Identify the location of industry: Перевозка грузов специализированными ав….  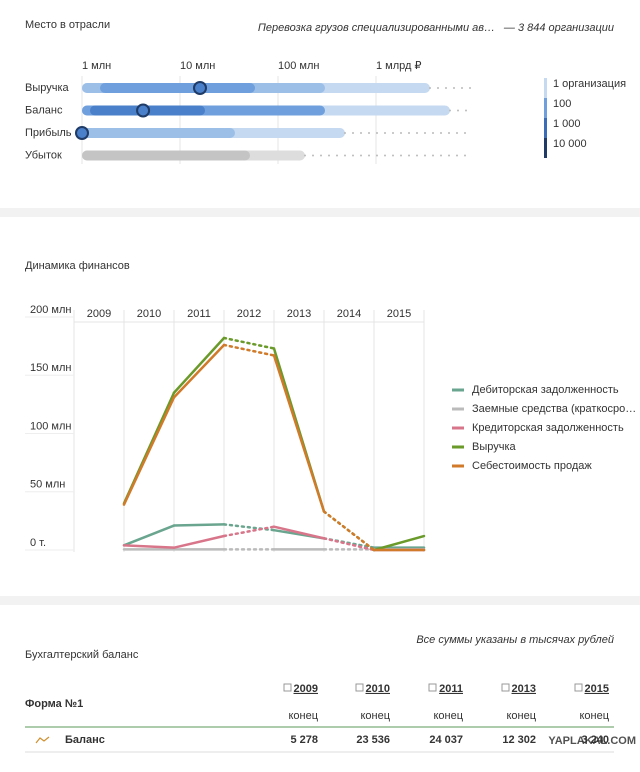
(376, 28).